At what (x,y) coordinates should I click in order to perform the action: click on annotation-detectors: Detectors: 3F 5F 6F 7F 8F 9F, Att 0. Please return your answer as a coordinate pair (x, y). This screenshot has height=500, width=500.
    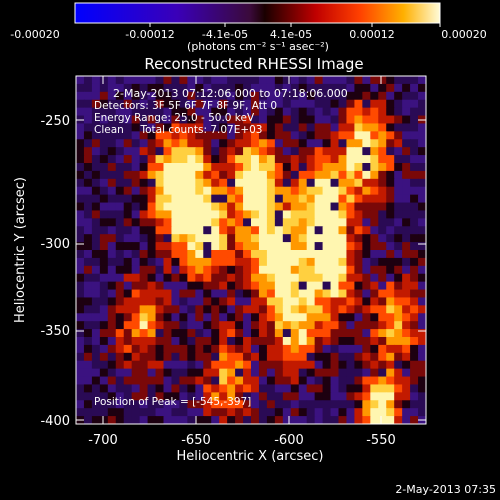
    Looking at the image, I should click on (185, 106).